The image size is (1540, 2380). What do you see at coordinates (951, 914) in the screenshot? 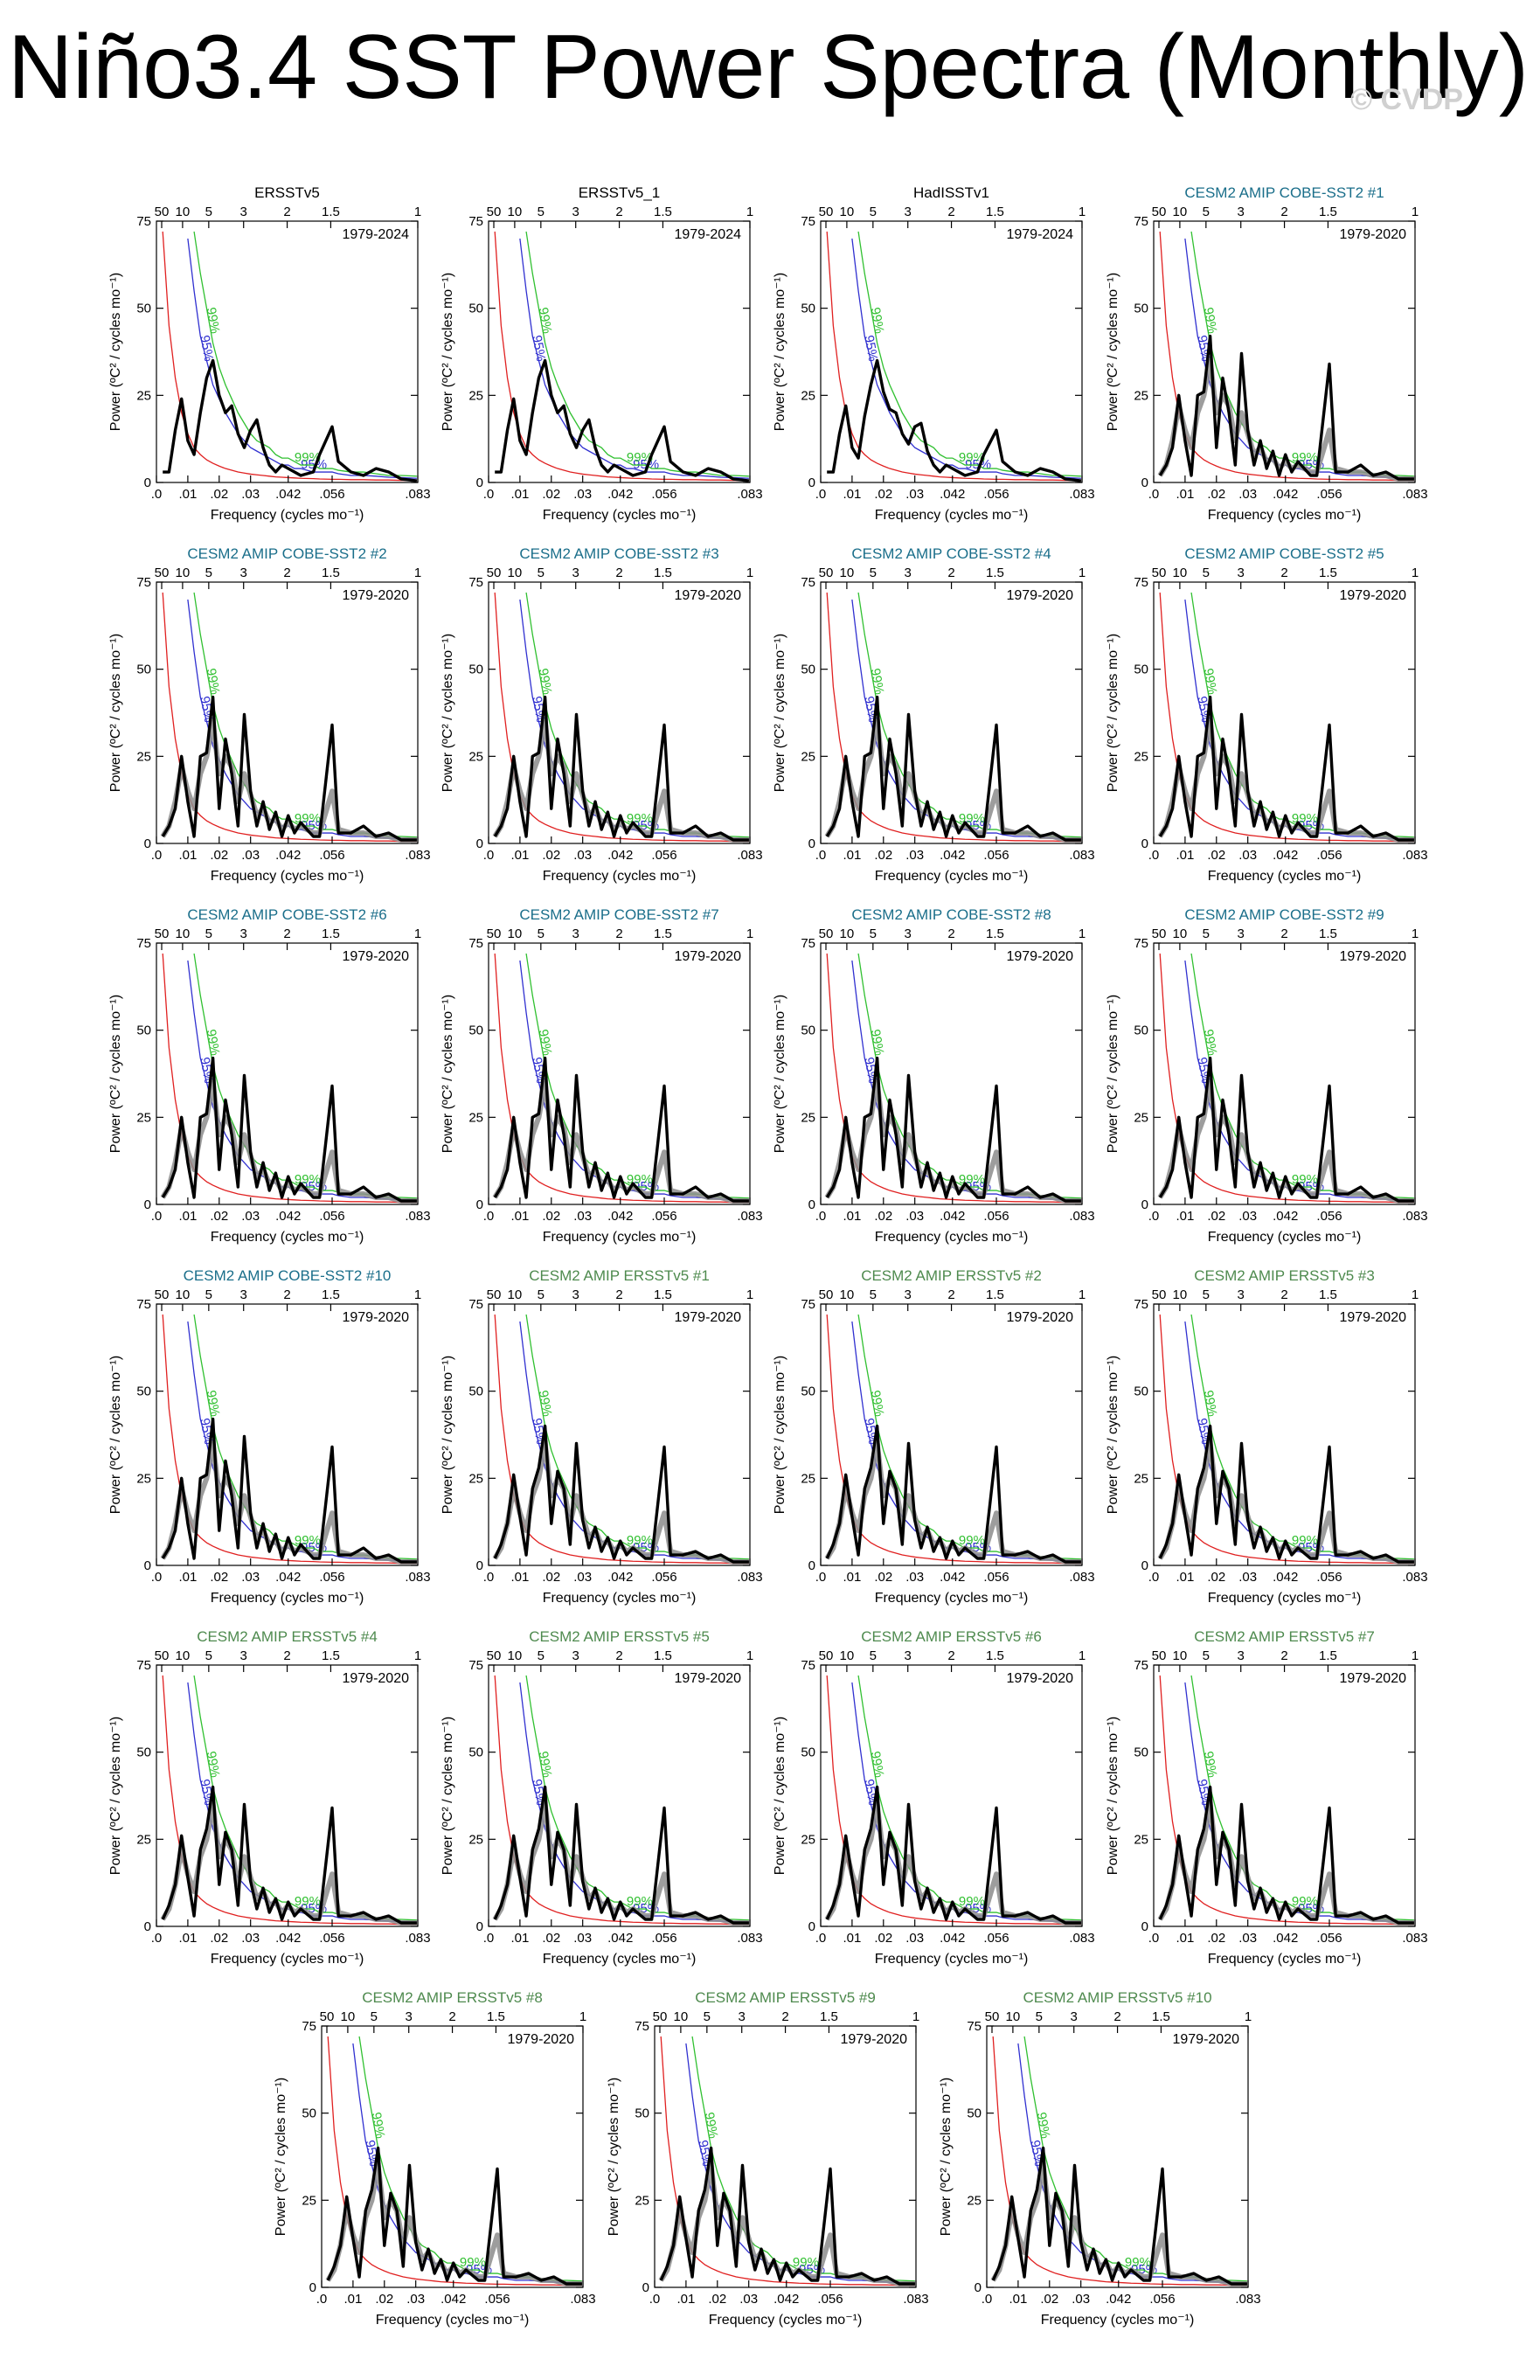
I see `panel-title: CESM2 AMIP COBE-SST2 #8` at bounding box center [951, 914].